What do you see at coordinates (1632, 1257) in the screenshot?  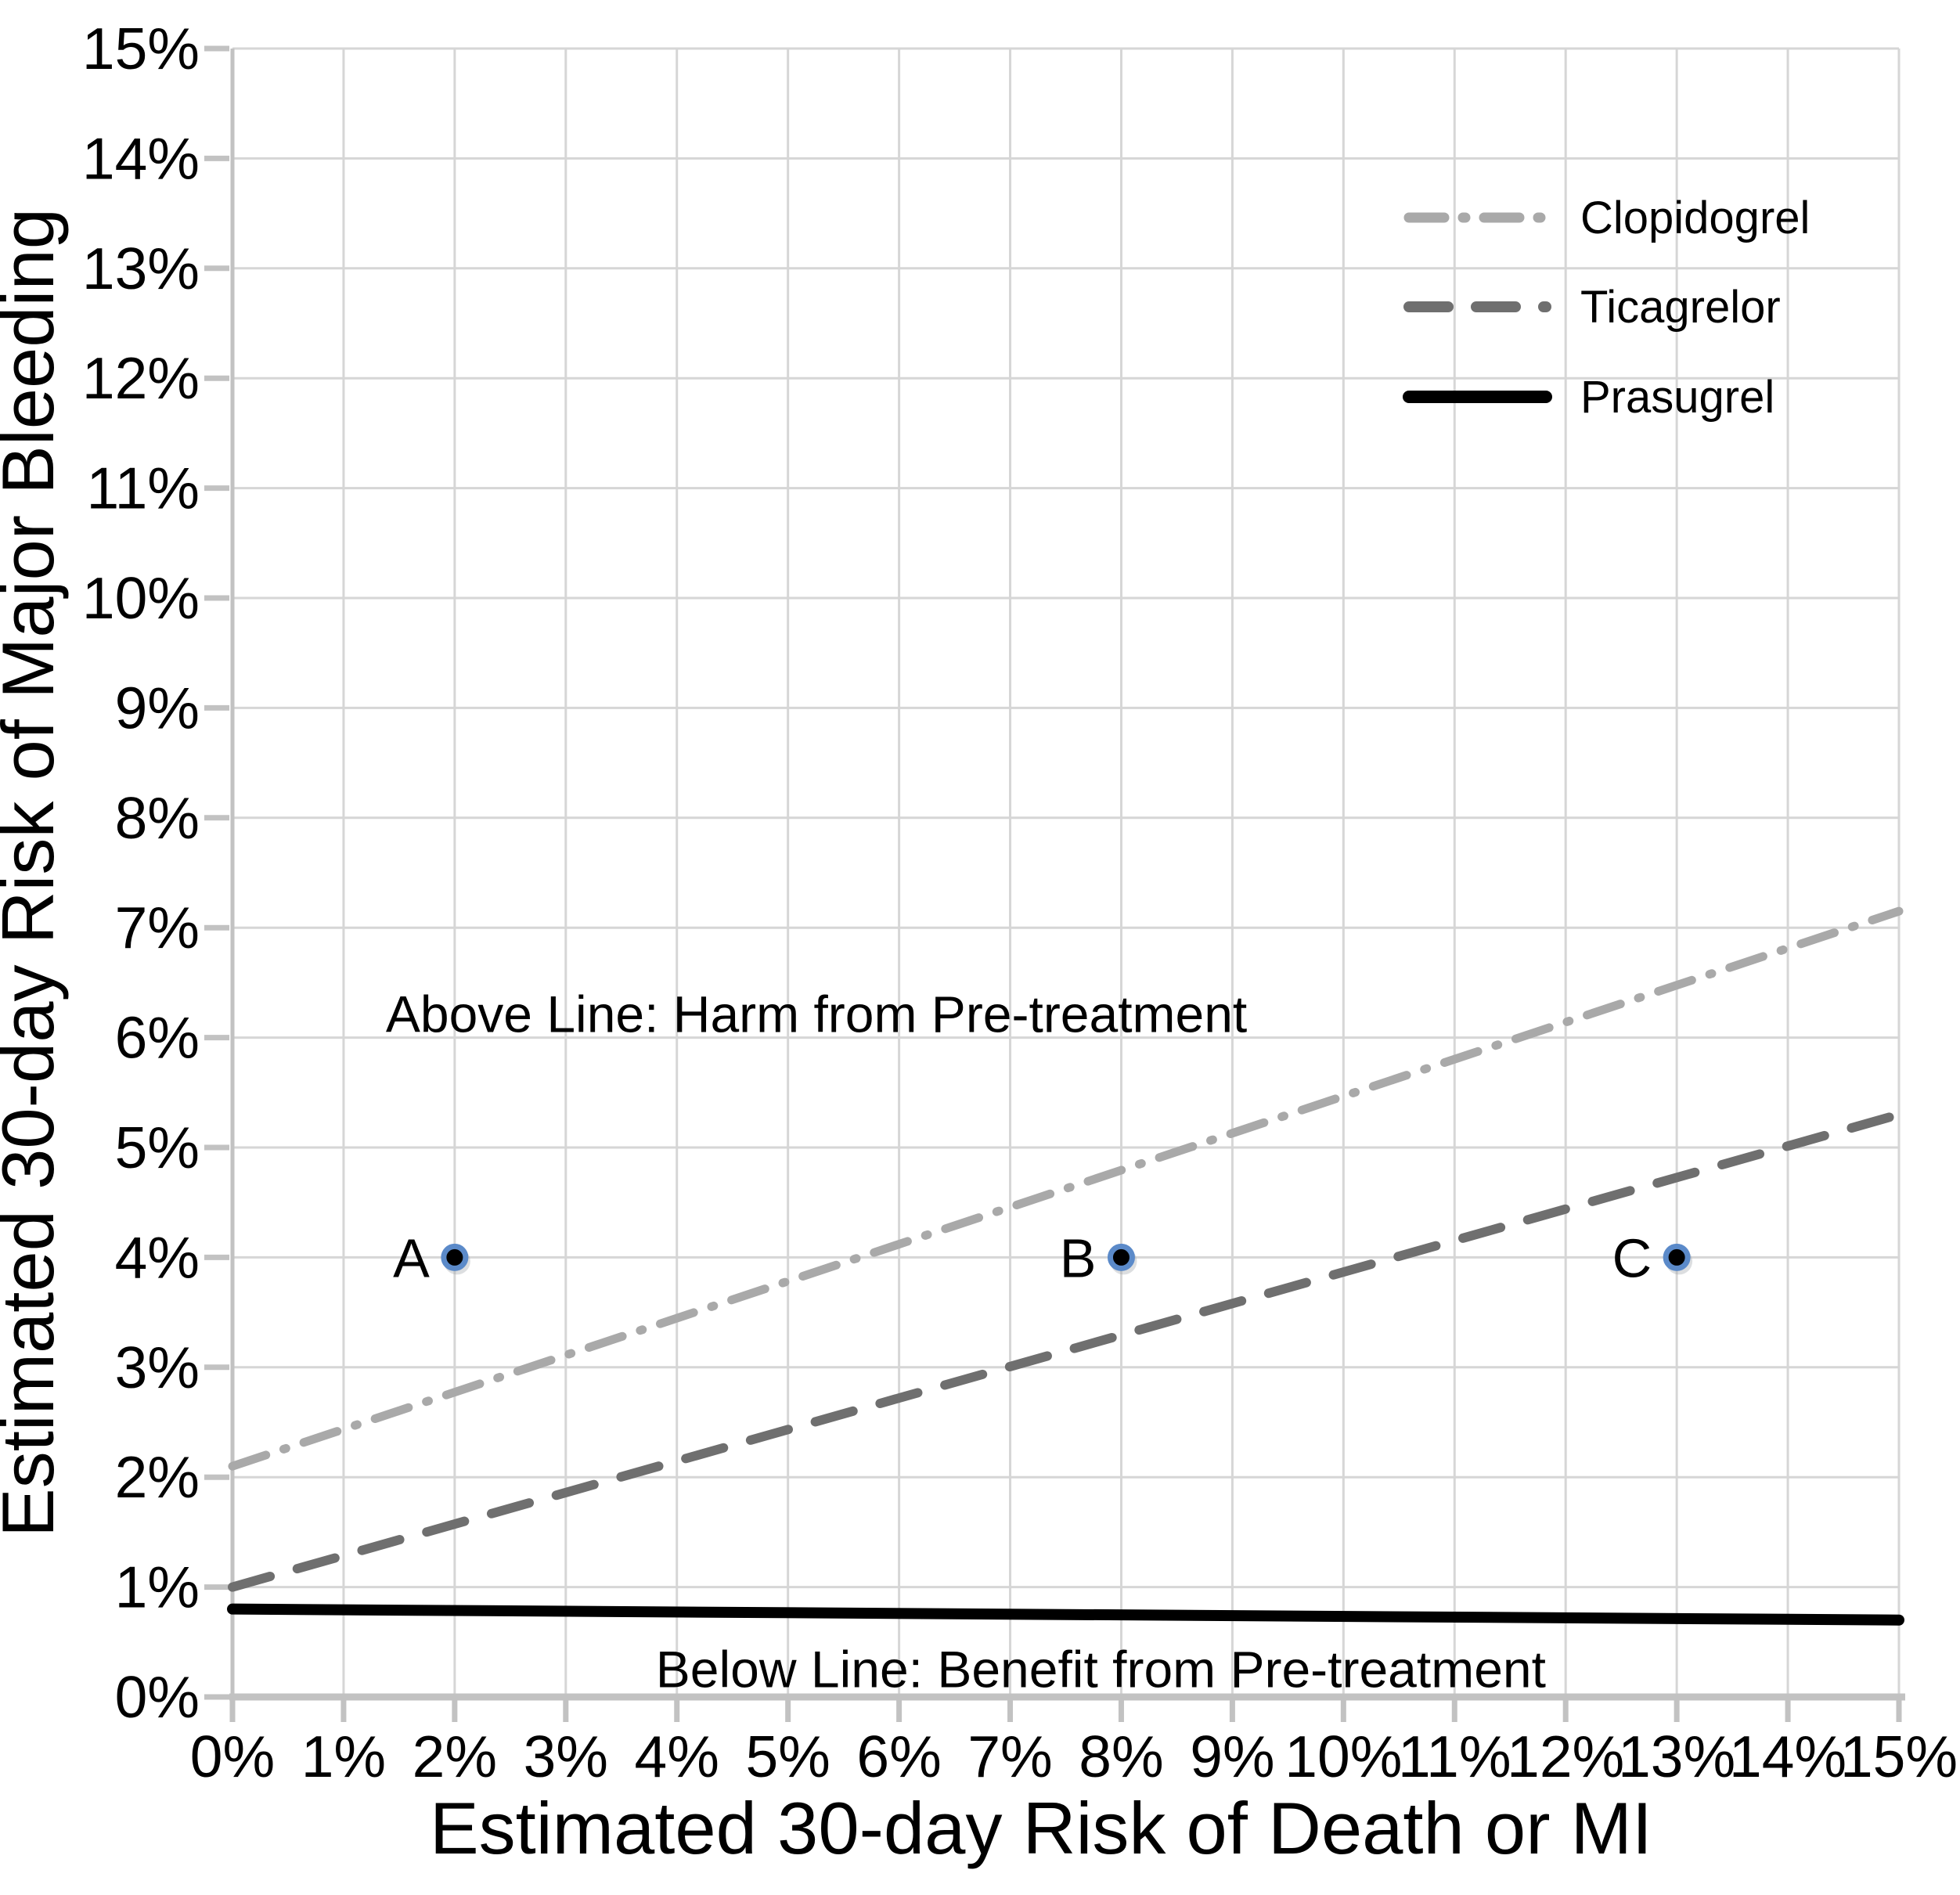 I see `point-label-c: C` at bounding box center [1632, 1257].